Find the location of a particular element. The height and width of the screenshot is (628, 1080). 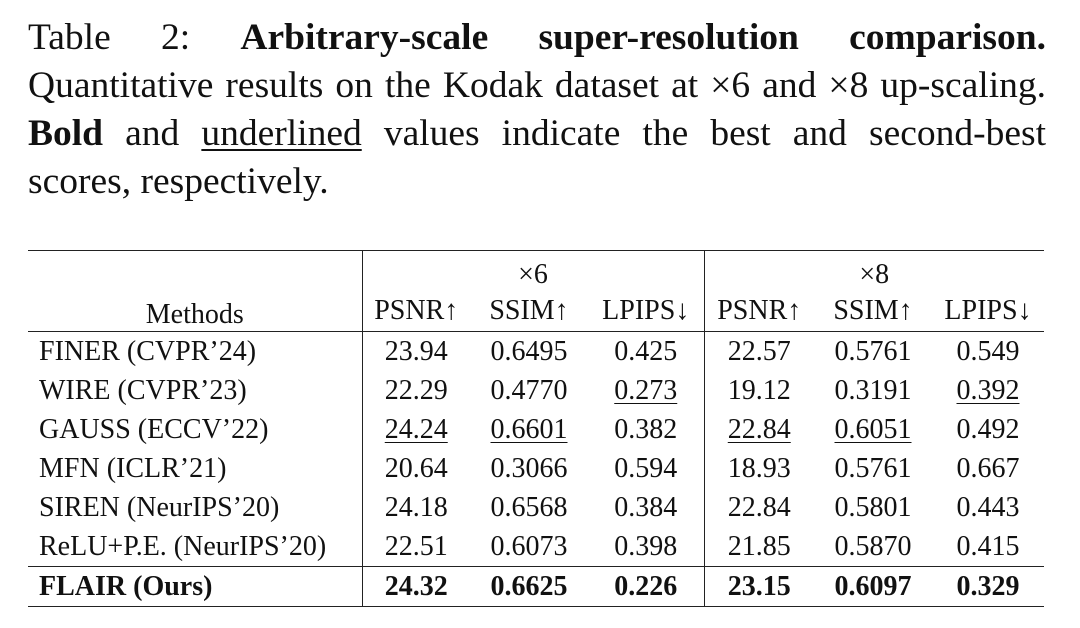

table-cell: 22.51 is located at coordinates (416, 546).